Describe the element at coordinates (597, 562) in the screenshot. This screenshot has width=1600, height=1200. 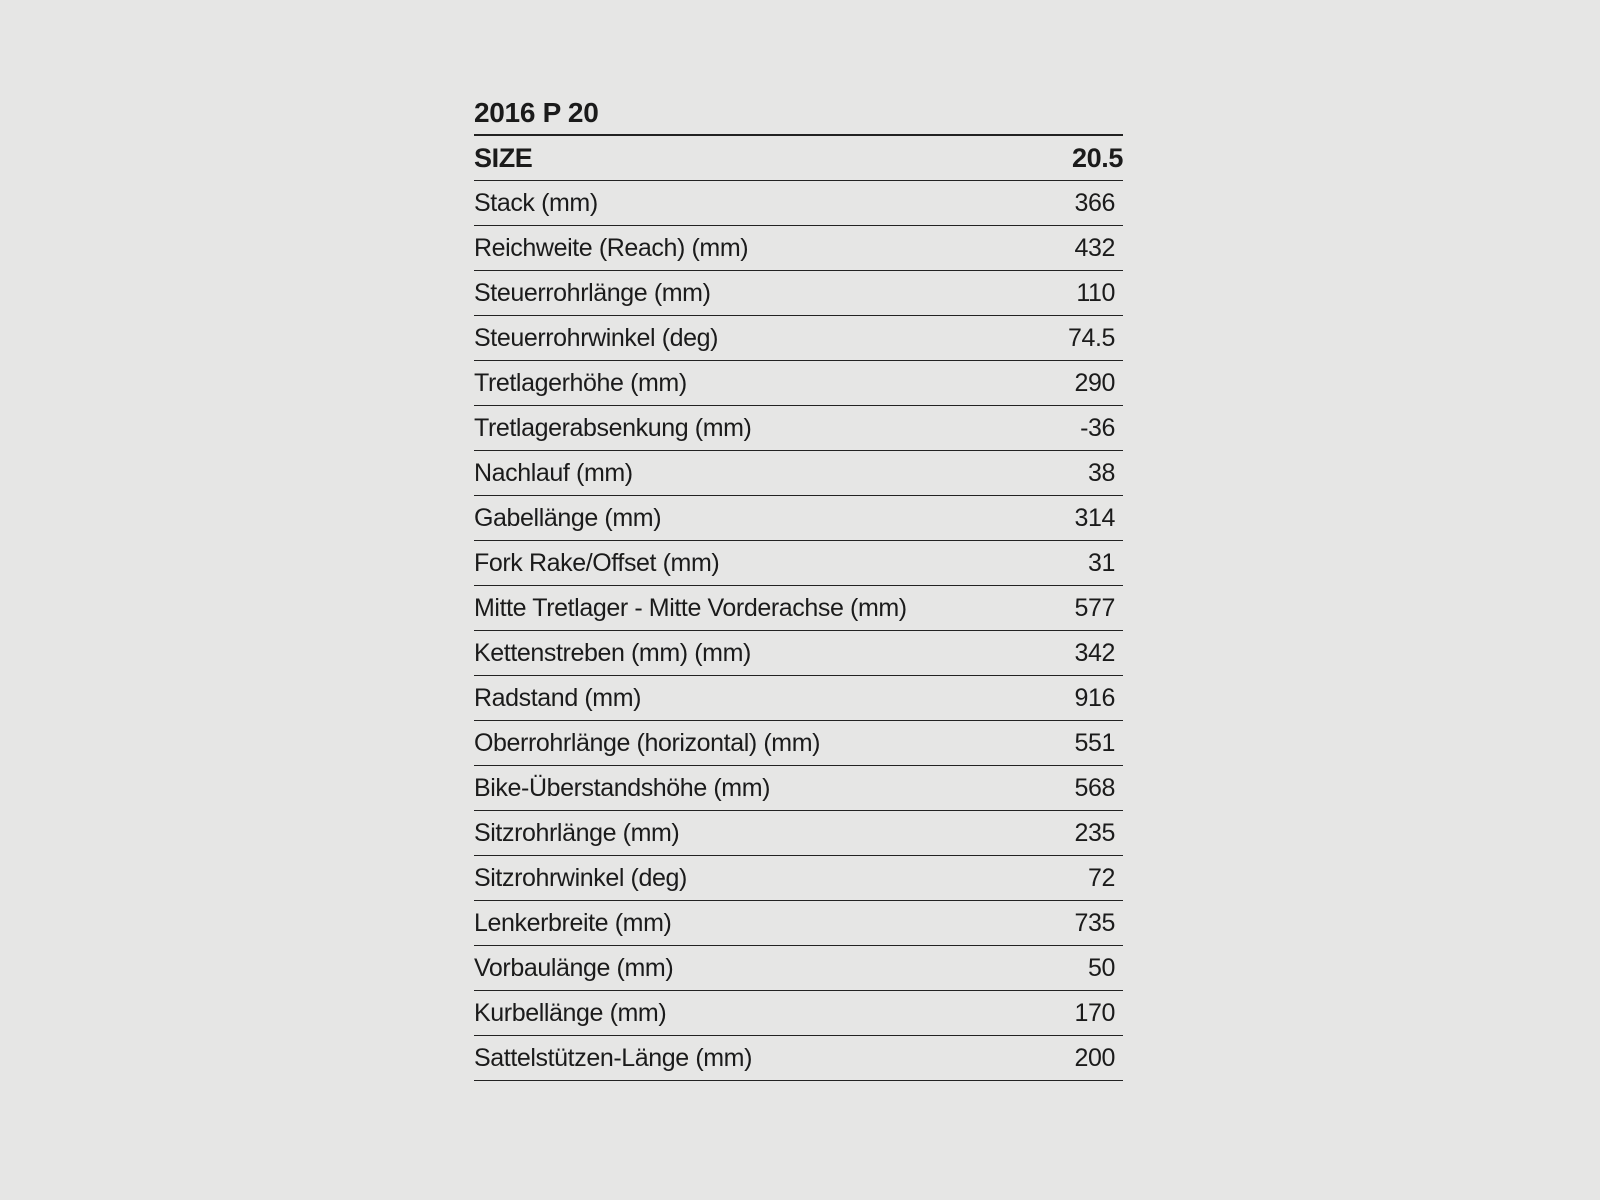
I see `row-label: Fork Rake/Offset (mm)` at that location.